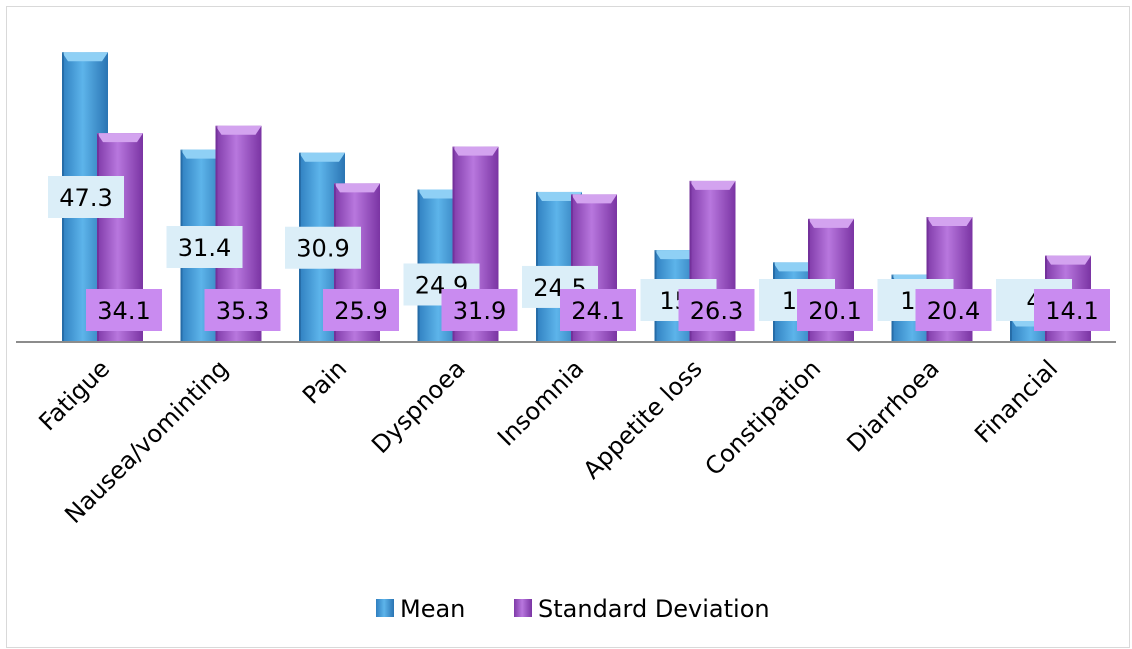 Image resolution: width=1132 pixels, height=649 pixels. I want to click on data-label-mean-pain: 30.9, so click(323, 247).